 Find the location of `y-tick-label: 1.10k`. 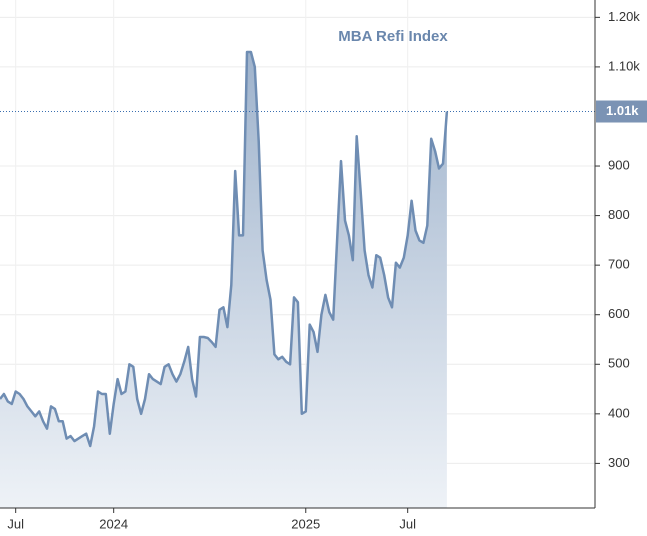

y-tick-label: 1.10k is located at coordinates (624, 65).